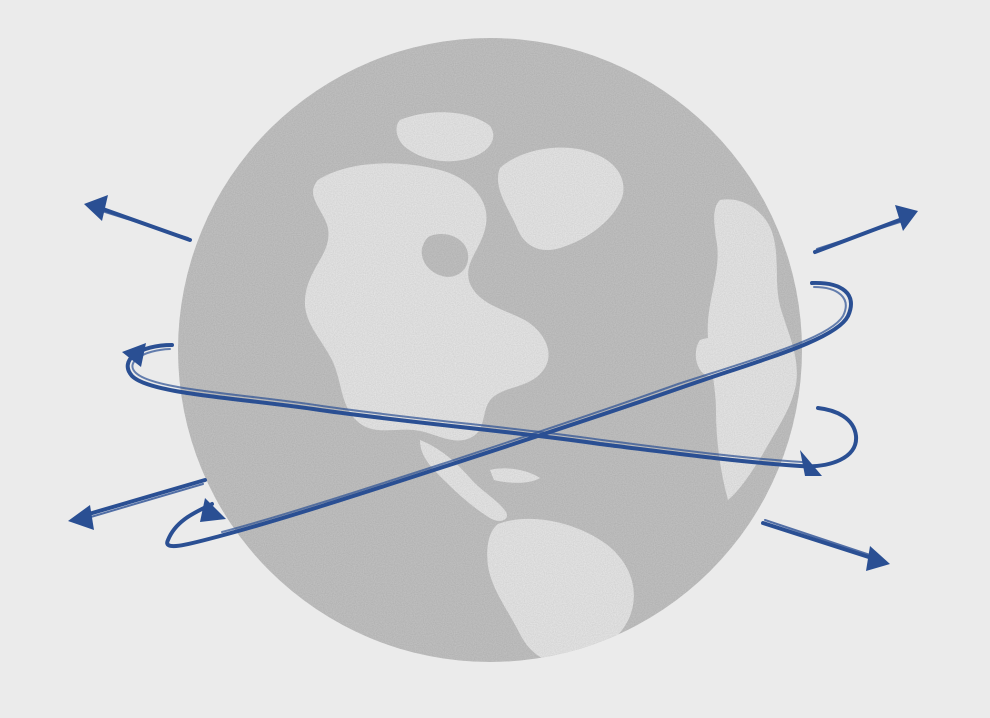  What do you see at coordinates (715, 357) in the screenshot?
I see `landmass-iberia` at bounding box center [715, 357].